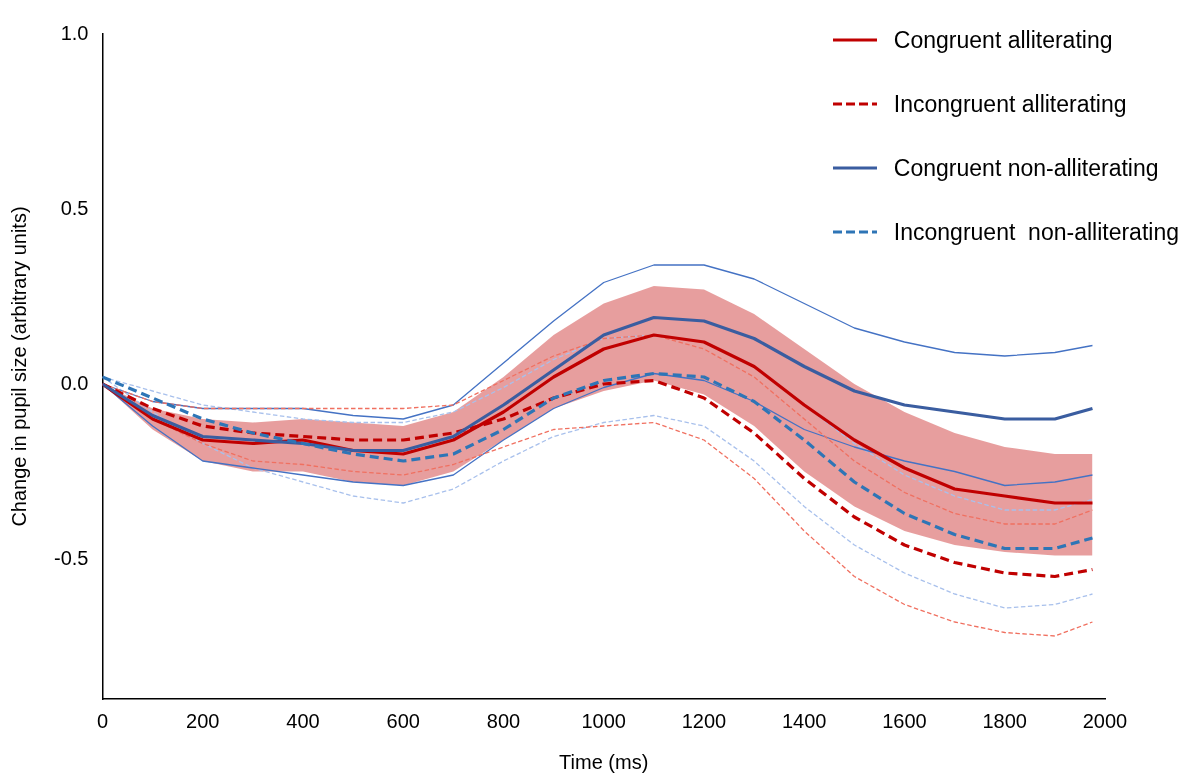 Image resolution: width=1185 pixels, height=783 pixels. Describe the element at coordinates (71, 557) in the screenshot. I see `y-tick-label: -0.5` at that location.